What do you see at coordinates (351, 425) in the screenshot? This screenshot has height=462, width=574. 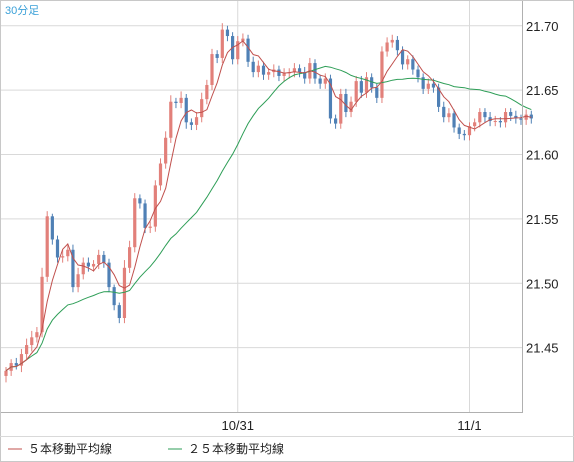 I see `x-axis-ticks: 10/31 11/1` at bounding box center [351, 425].